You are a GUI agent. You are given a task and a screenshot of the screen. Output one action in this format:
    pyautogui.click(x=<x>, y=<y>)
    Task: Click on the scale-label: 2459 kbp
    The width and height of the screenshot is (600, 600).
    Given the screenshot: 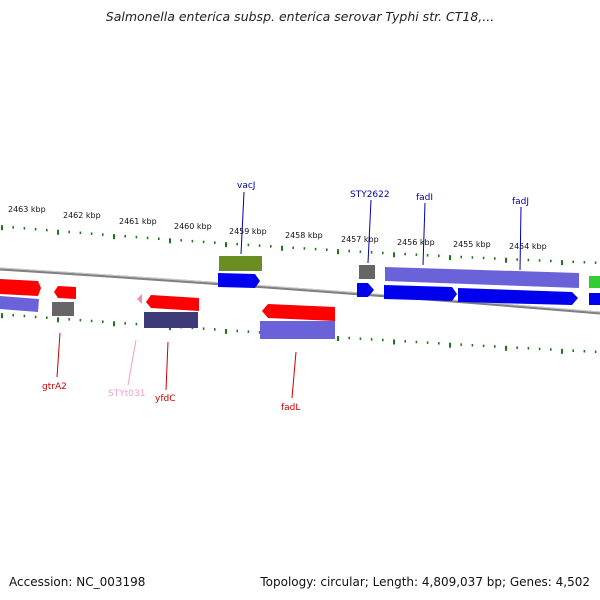 What is the action you would take?
    pyautogui.click(x=248, y=231)
    